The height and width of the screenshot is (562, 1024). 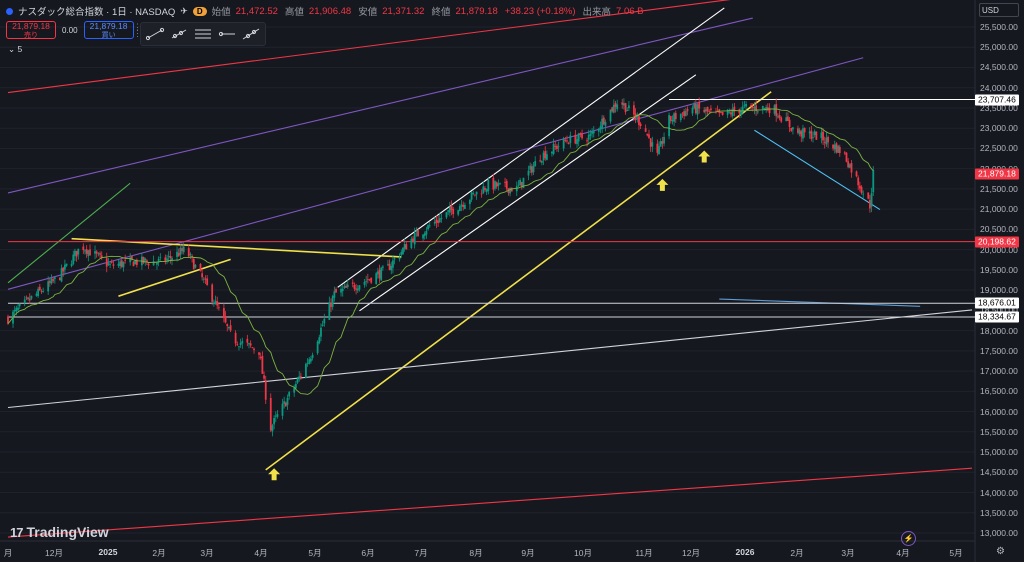 I want to click on lightning-icon: ⚡, so click(x=908, y=538).